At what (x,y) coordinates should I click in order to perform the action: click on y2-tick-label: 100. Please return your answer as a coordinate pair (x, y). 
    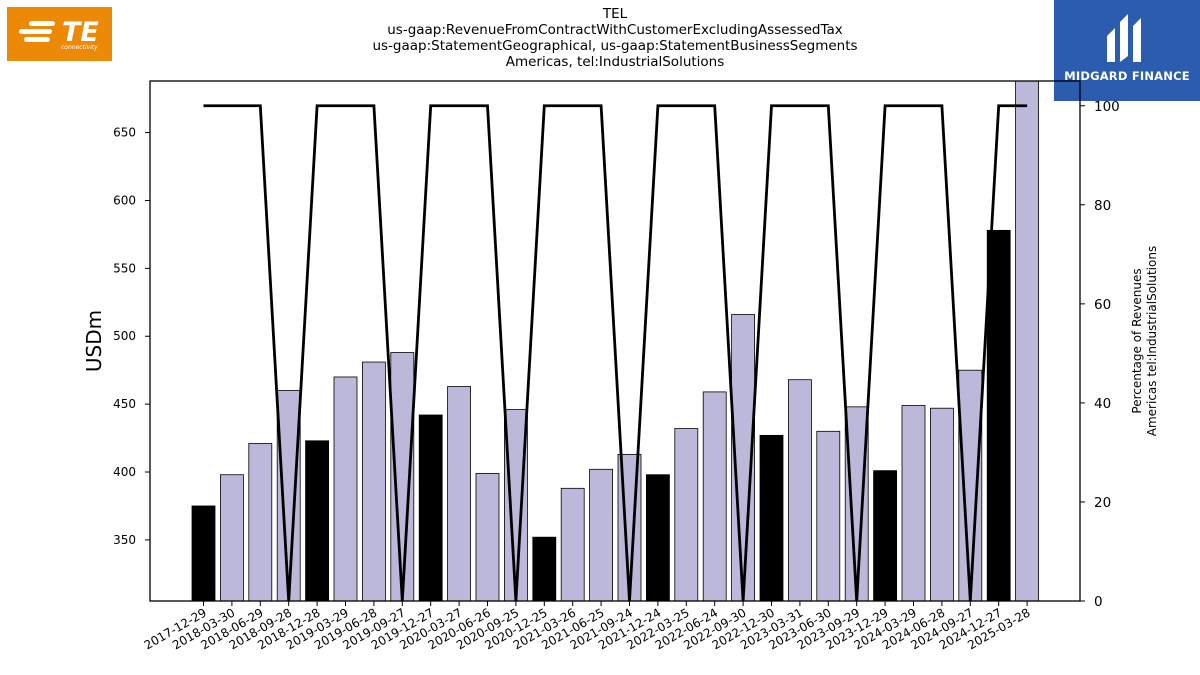
    Looking at the image, I should click on (1107, 107).